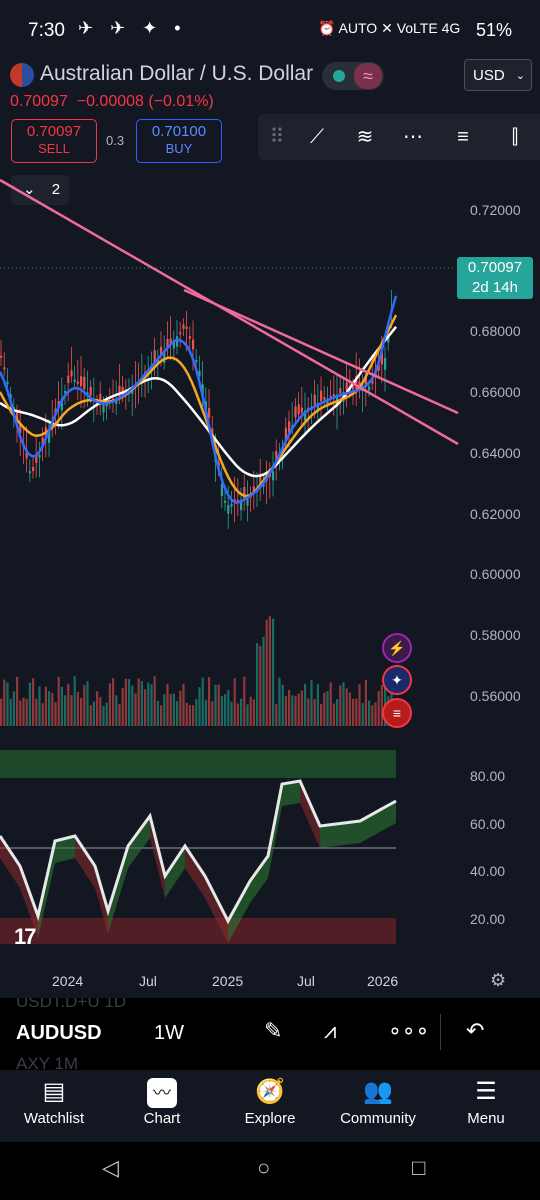 This screenshot has height=1200, width=540. Describe the element at coordinates (177, 73) in the screenshot. I see `symbol-title: Australian Dollar / U.S. Dollar` at that location.